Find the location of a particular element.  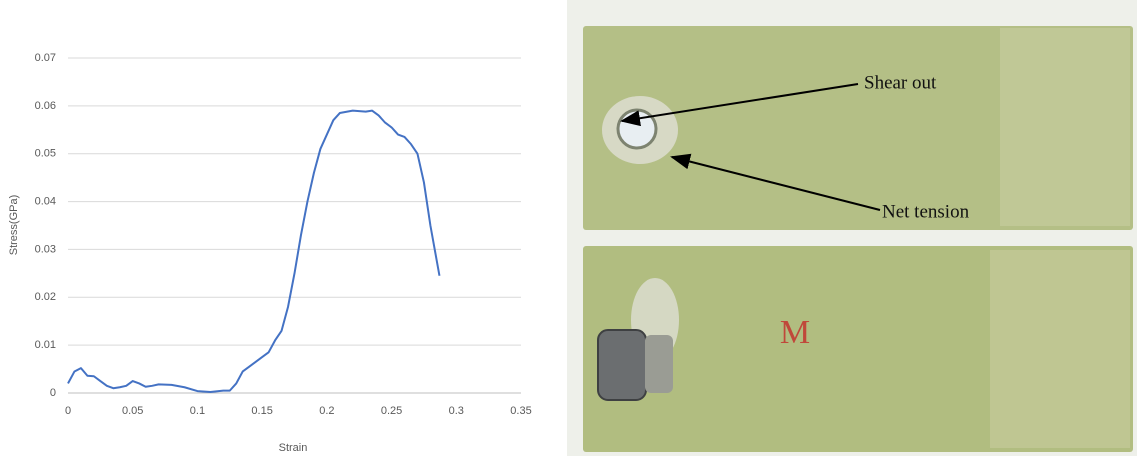

x-tick-label: 0.1 is located at coordinates (197, 411).